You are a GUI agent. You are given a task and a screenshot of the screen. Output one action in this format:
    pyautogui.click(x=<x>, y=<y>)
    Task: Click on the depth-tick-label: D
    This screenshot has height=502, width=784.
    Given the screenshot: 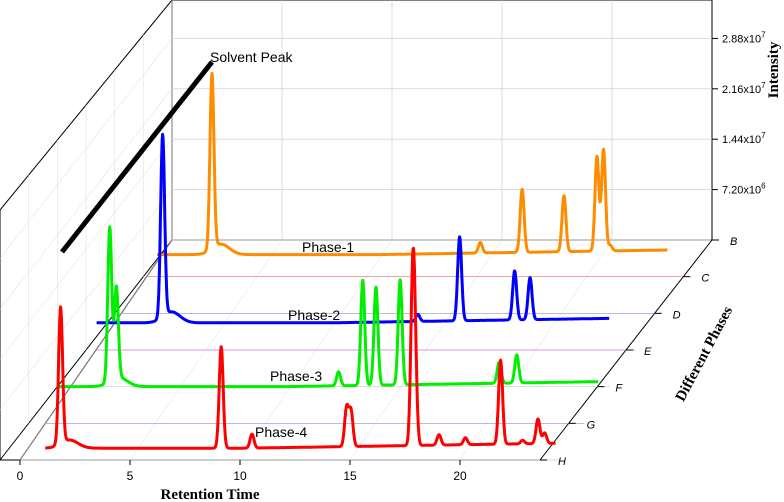 What is the action you would take?
    pyautogui.click(x=677, y=315)
    